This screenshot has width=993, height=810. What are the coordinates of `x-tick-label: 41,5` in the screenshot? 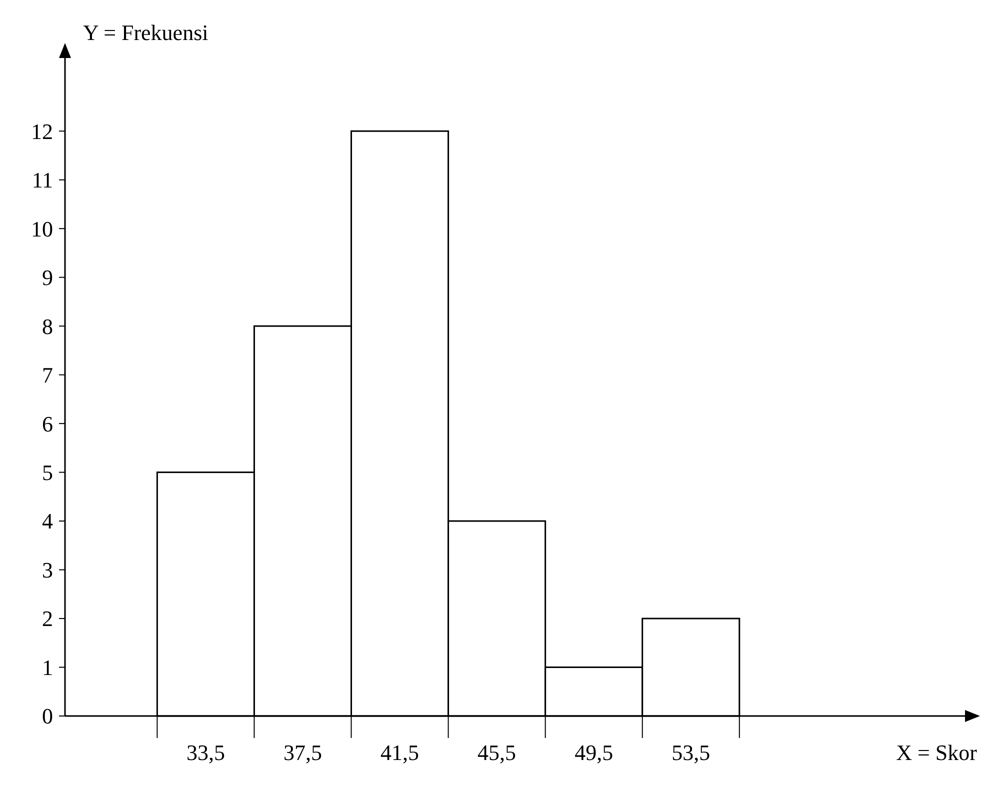 It's located at (400, 752).